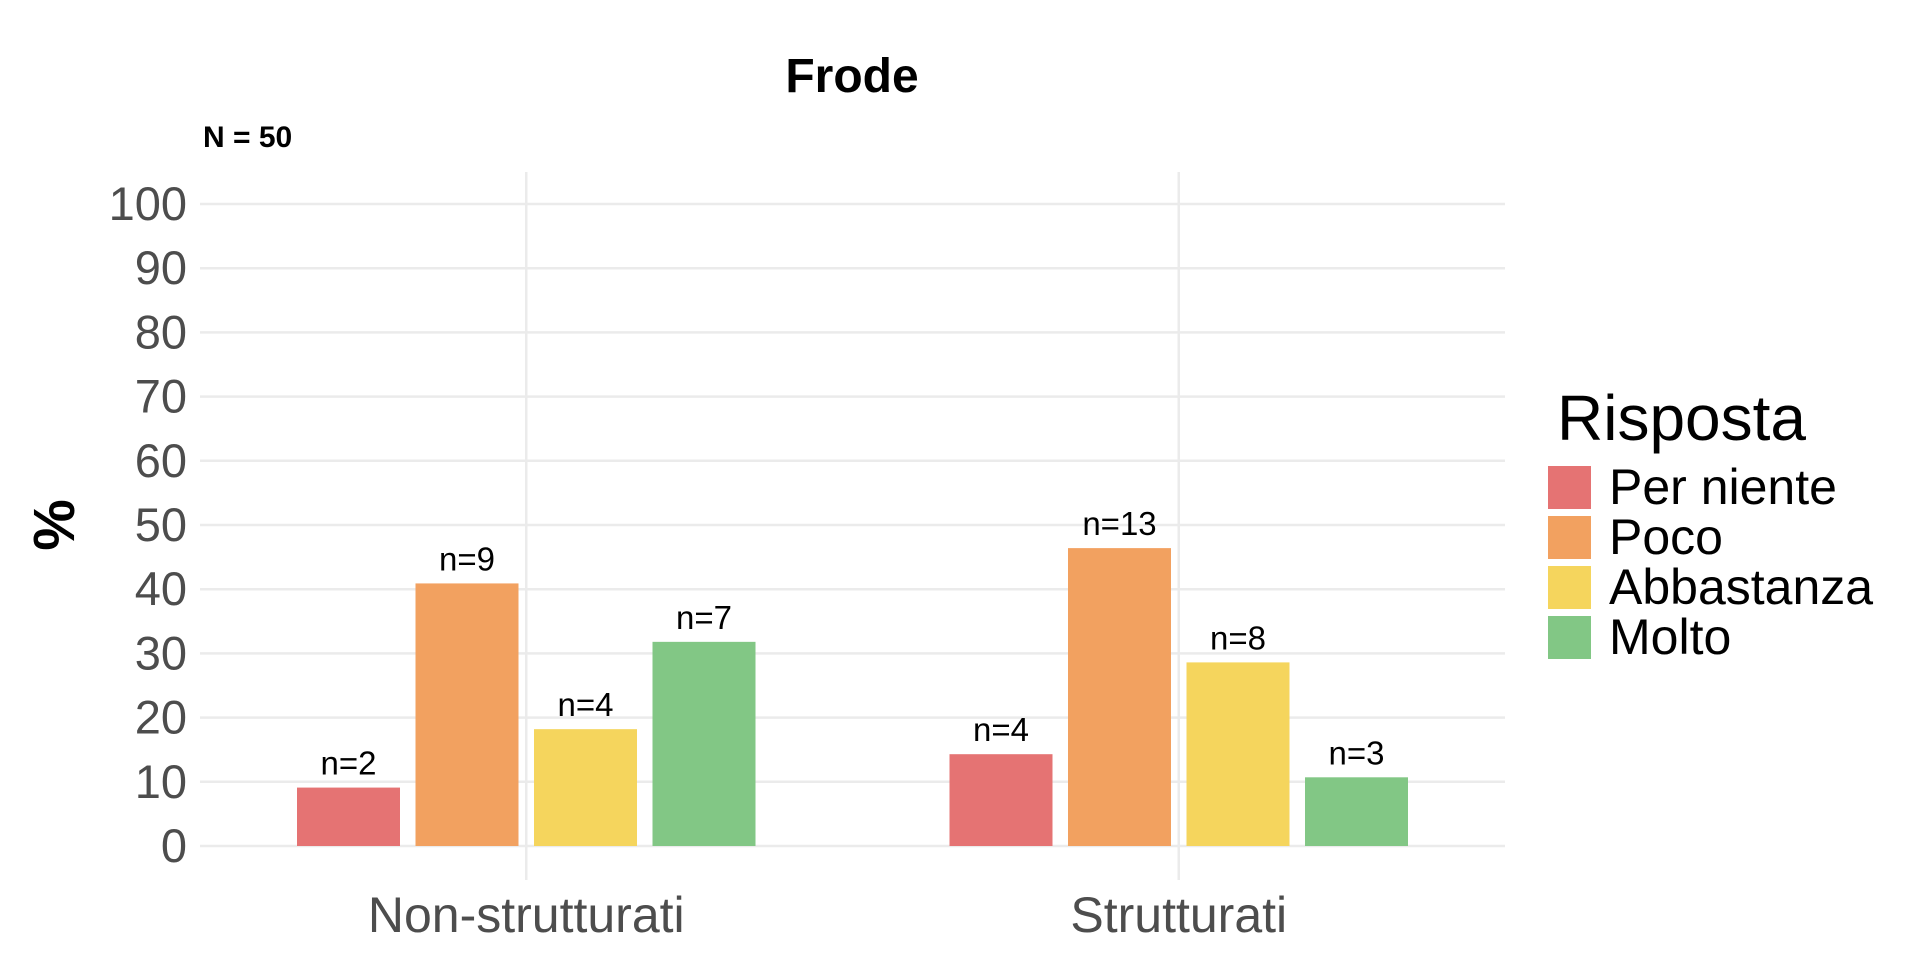  What do you see at coordinates (161, 267) in the screenshot?
I see `y-tick-label: 90` at bounding box center [161, 267].